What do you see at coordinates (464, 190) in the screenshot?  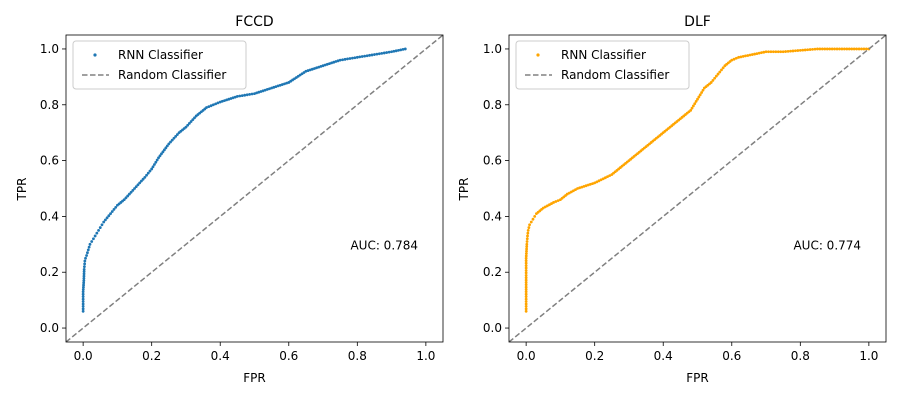 I see `dlf-y-axis-label: TPR` at bounding box center [464, 190].